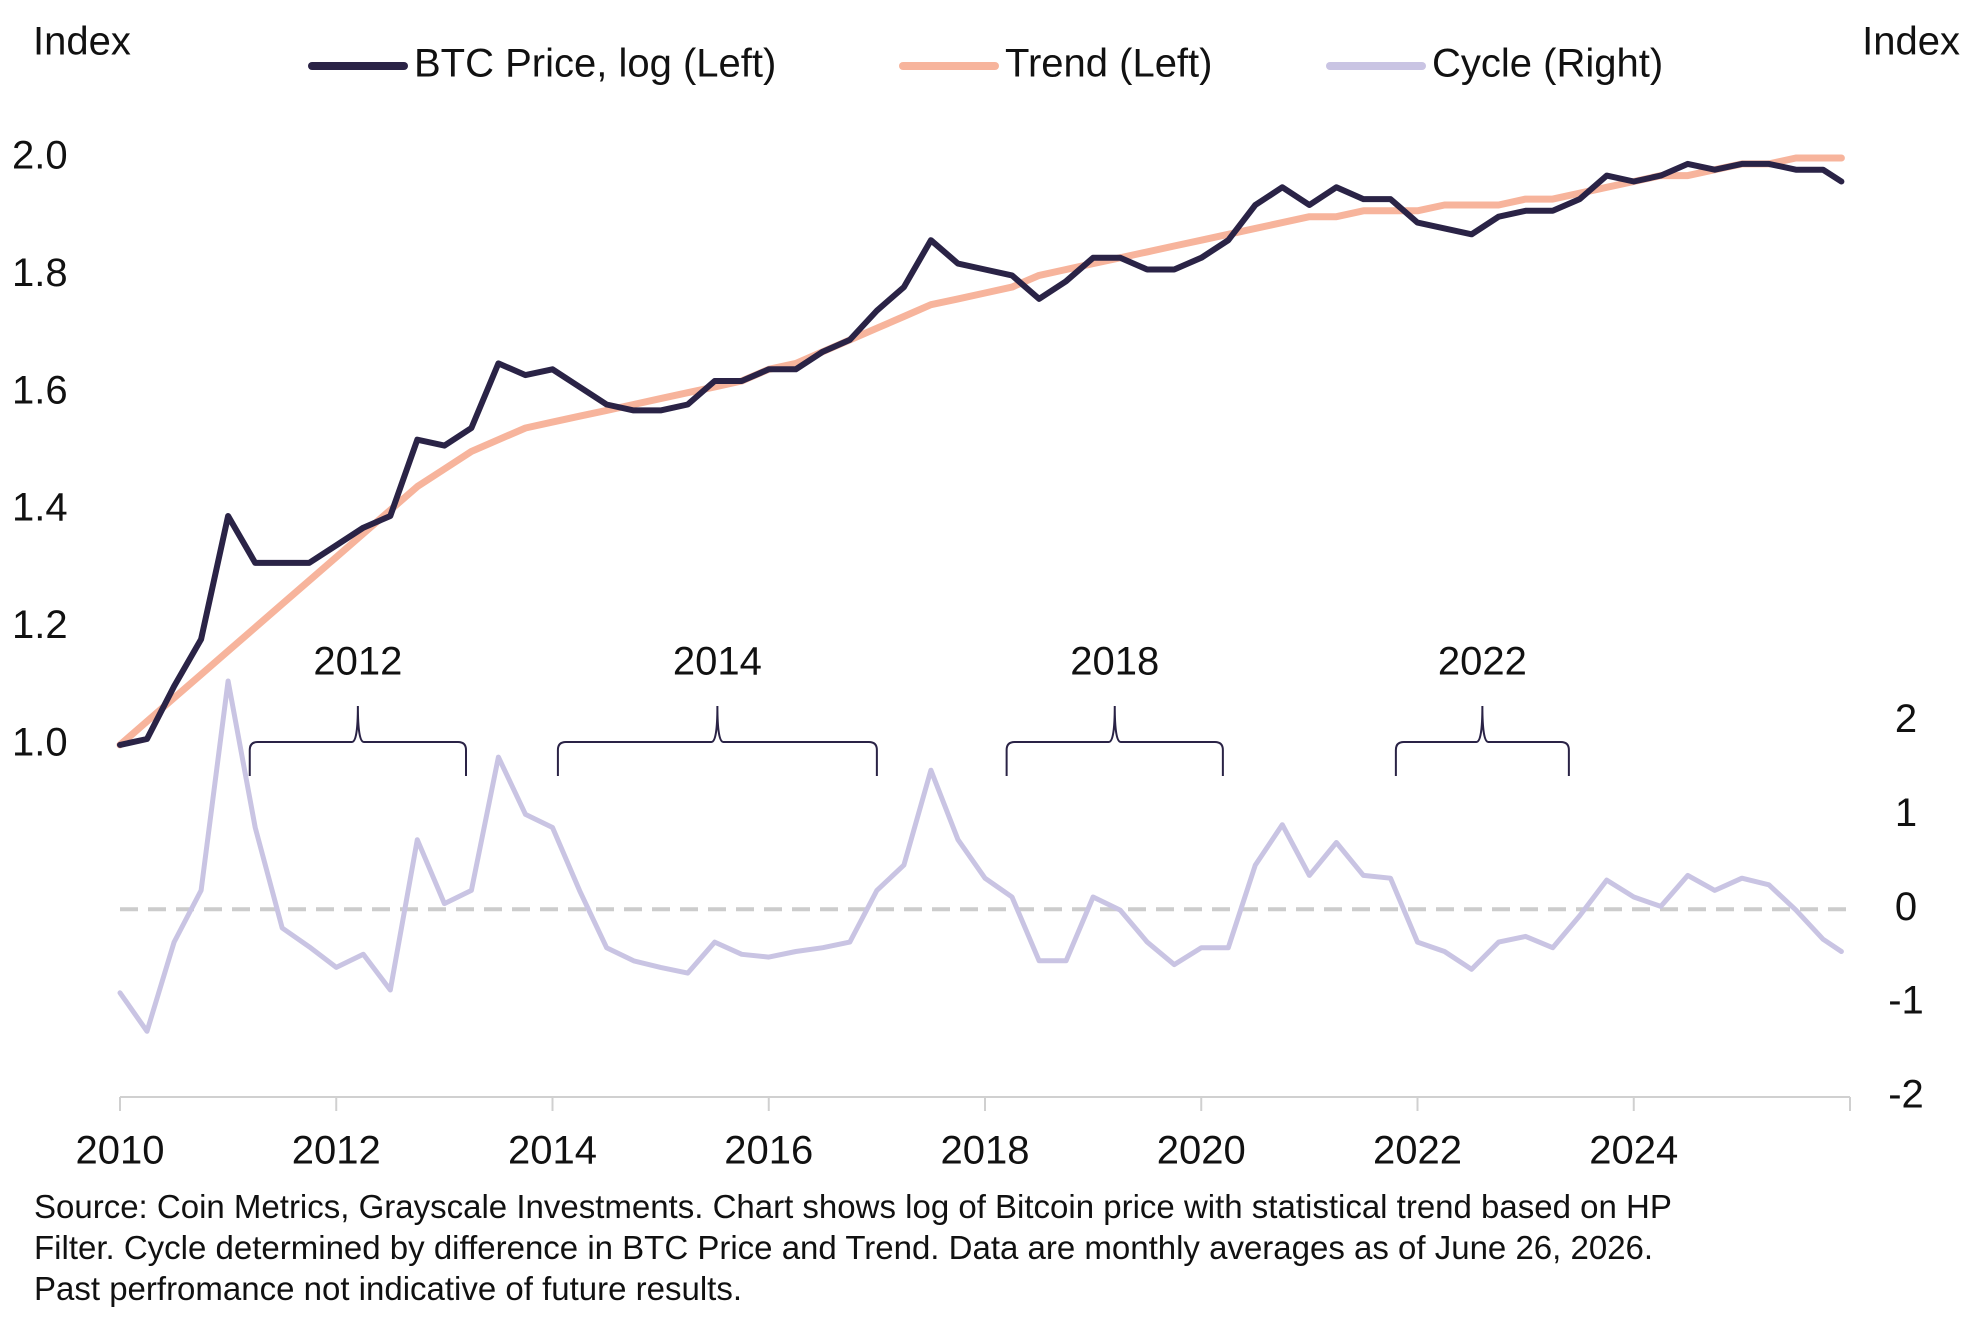  What do you see at coordinates (120, 1151) in the screenshot?
I see `x-tick-label: 2010` at bounding box center [120, 1151].